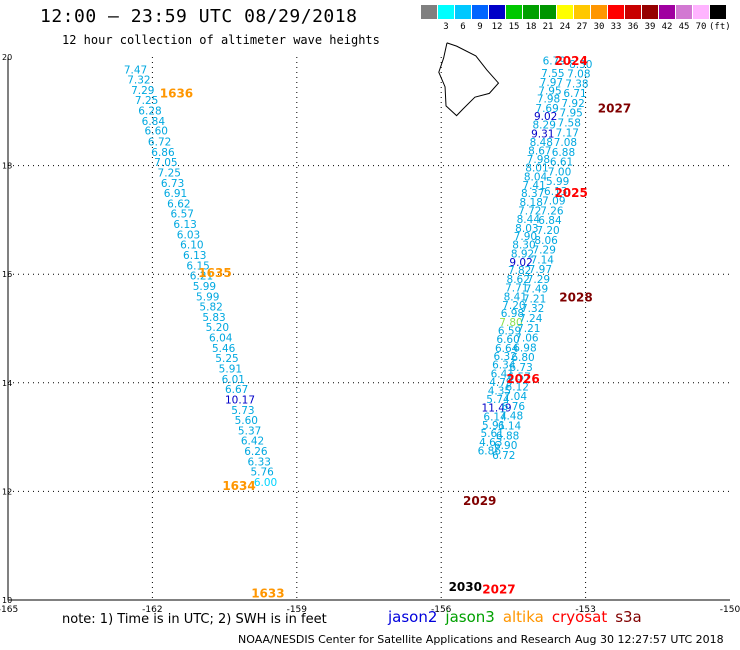  What do you see at coordinates (572, 104) in the screenshot?
I see `swh-value: 7.92` at bounding box center [572, 104].